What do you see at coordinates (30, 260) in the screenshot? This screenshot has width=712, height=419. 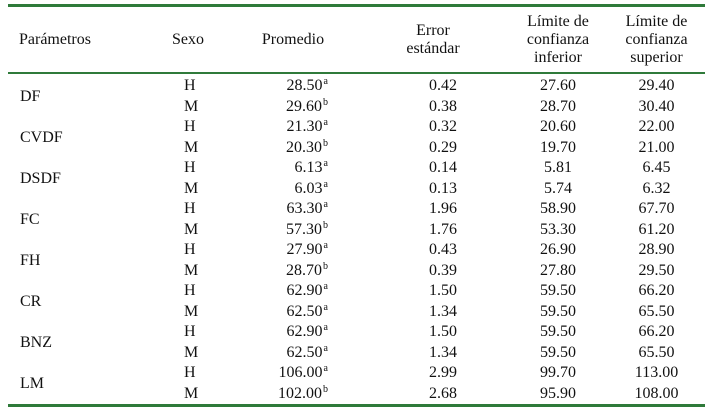 I see `parameter-label: FH` at bounding box center [30, 260].